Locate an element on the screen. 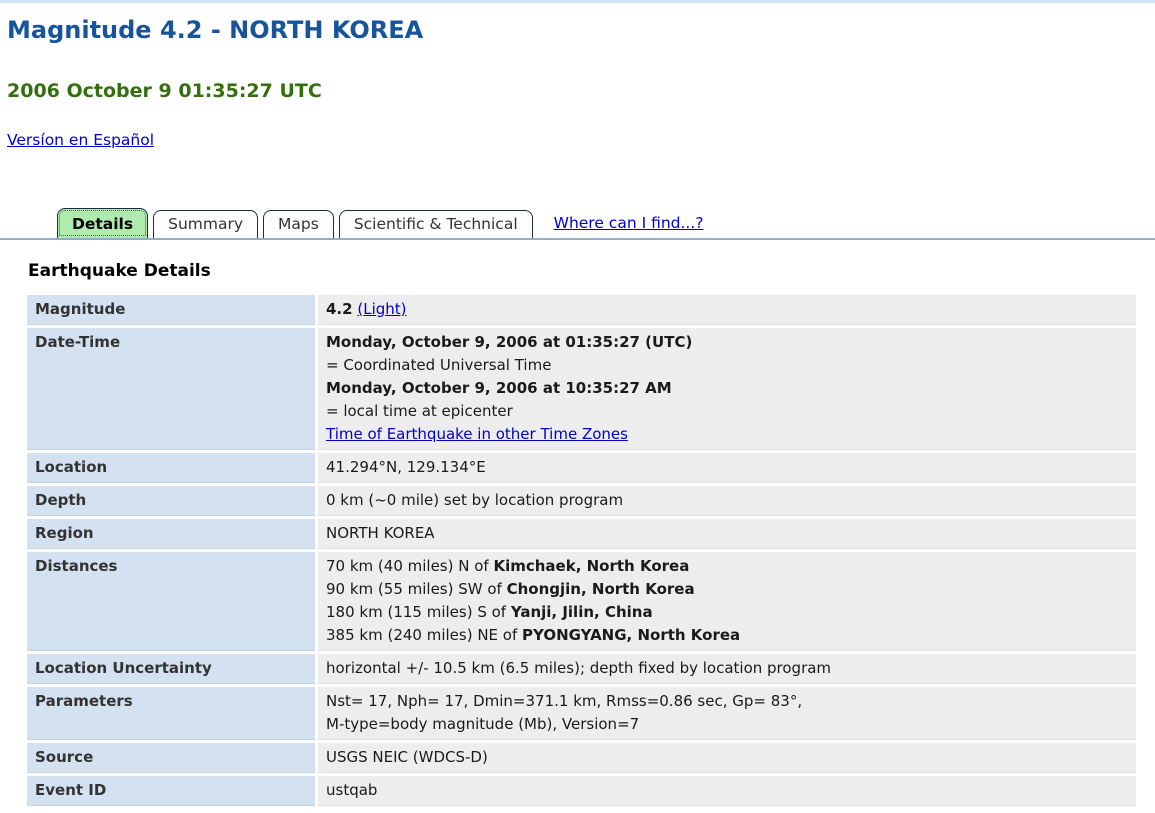  row-value: 0 km (~0 mile) set by location program is located at coordinates (727, 501).